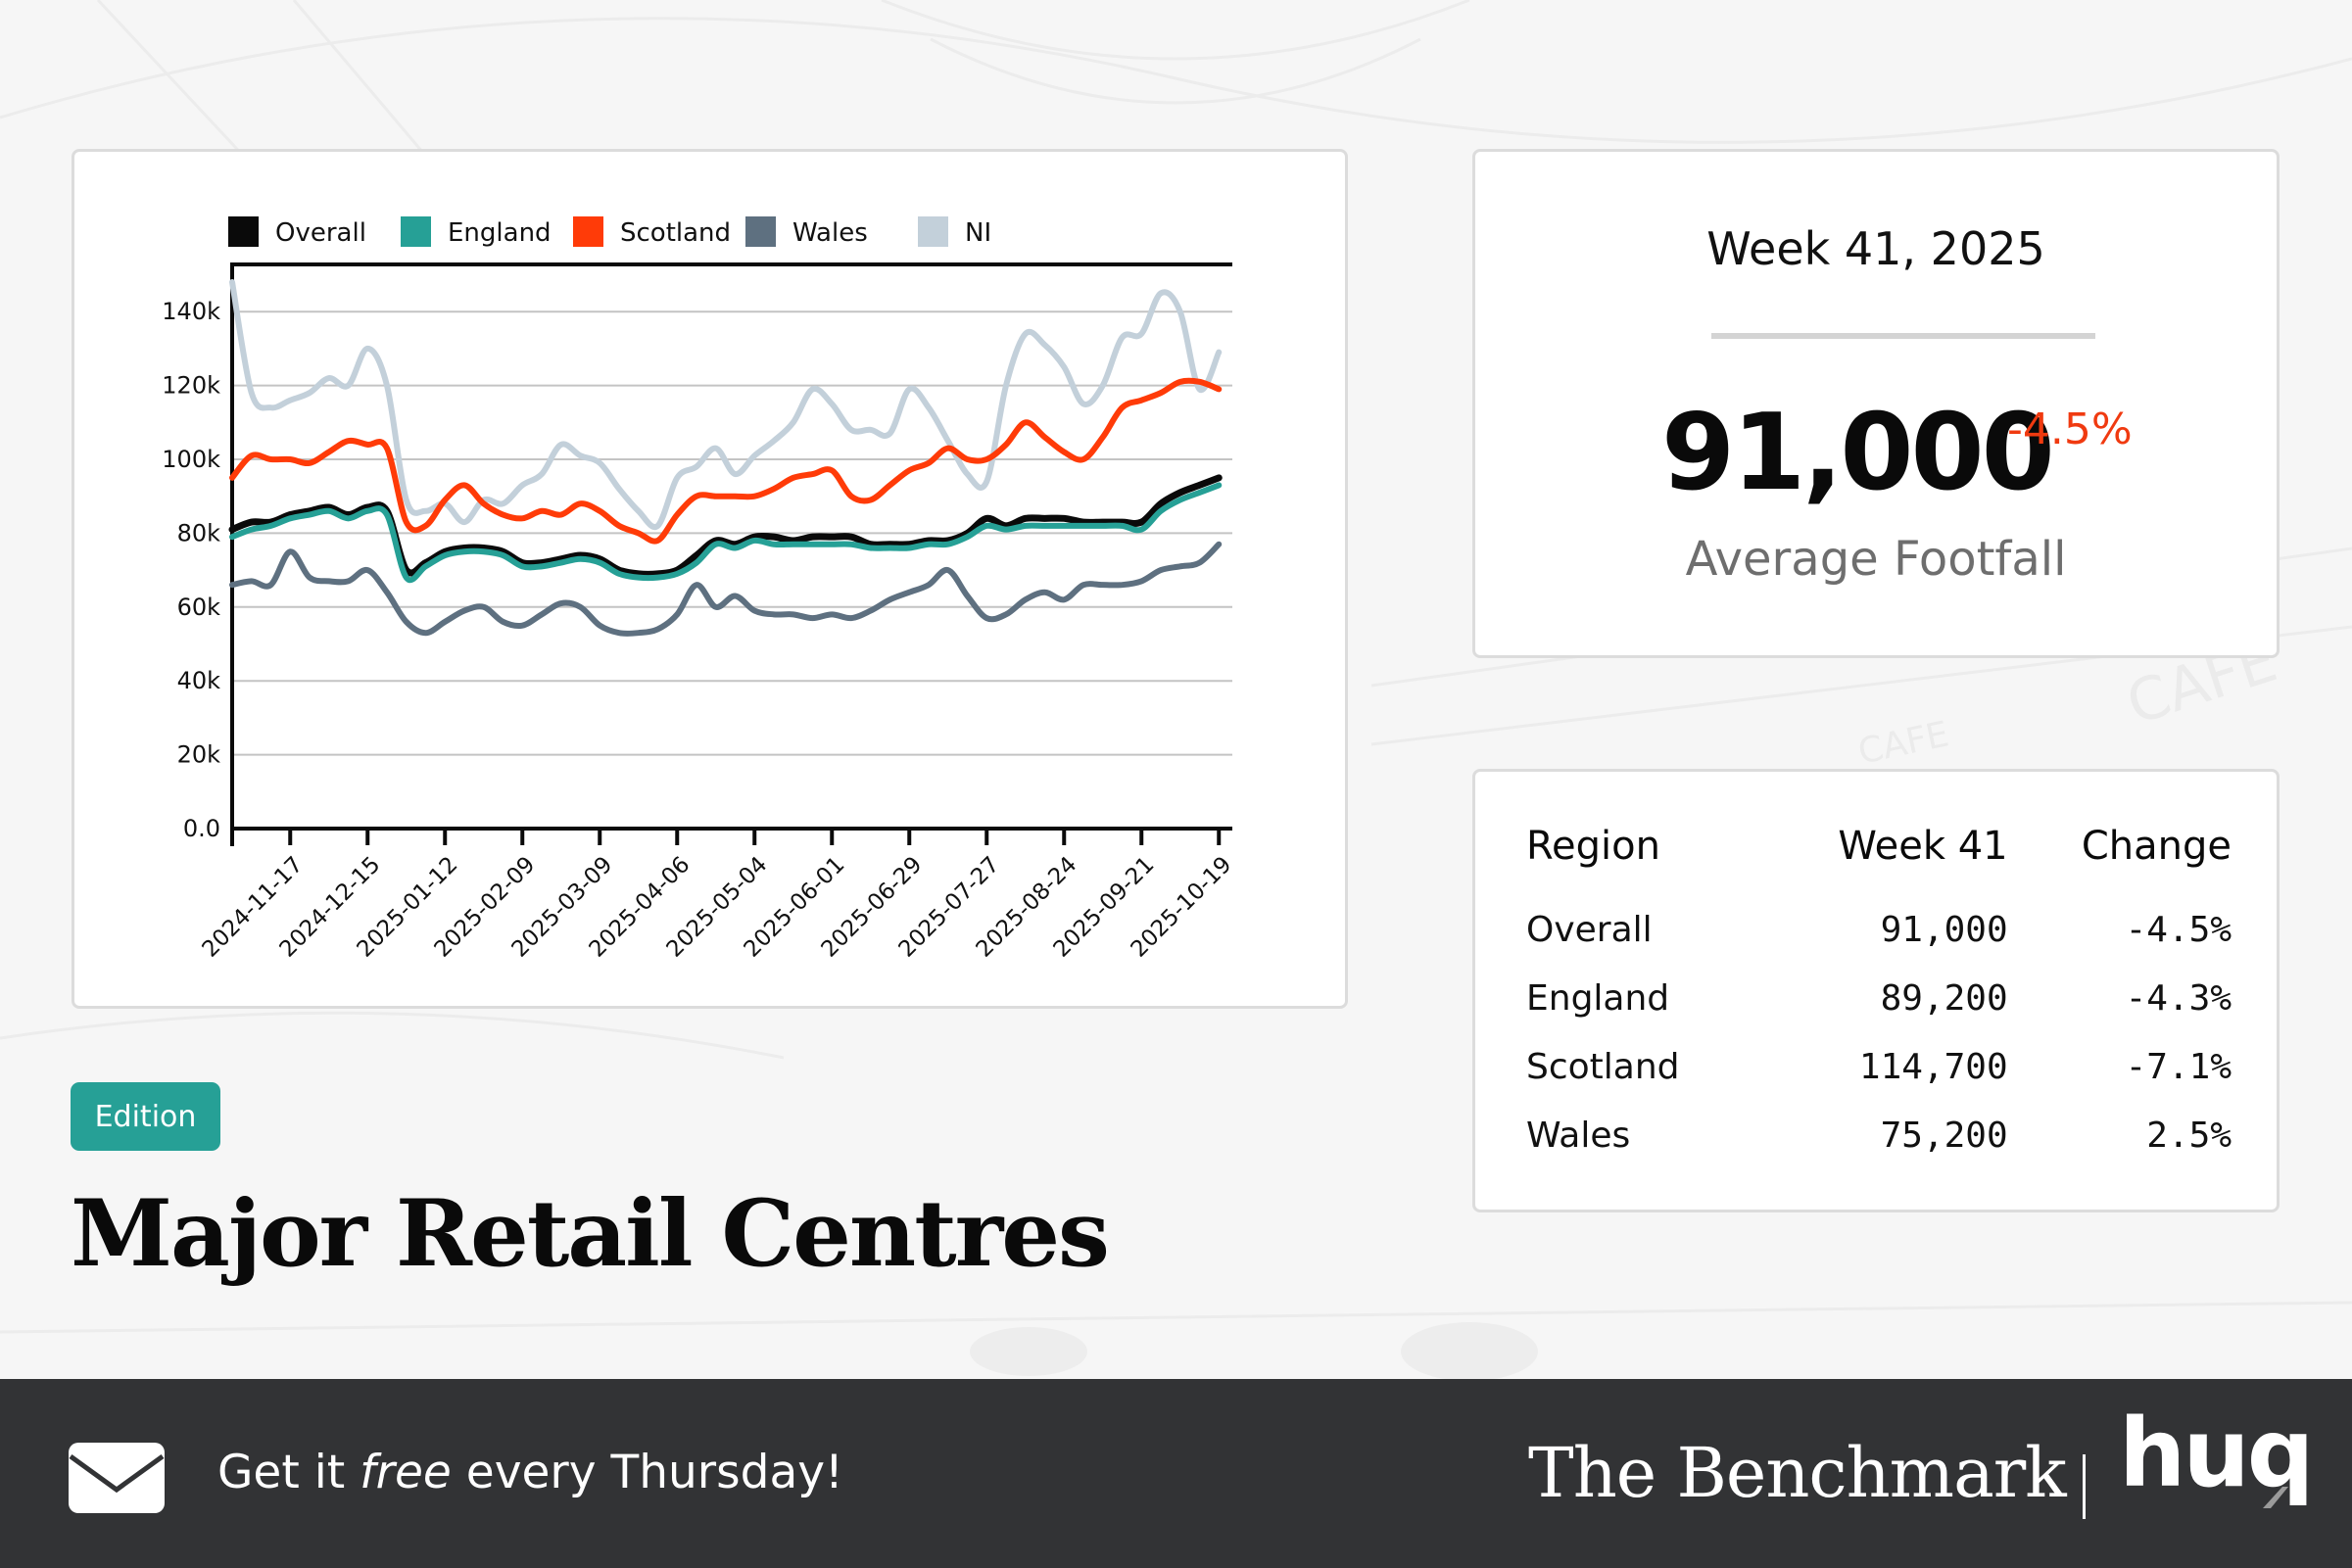  Describe the element at coordinates (199, 532) in the screenshot. I see `y-tick-label: 80k` at that location.